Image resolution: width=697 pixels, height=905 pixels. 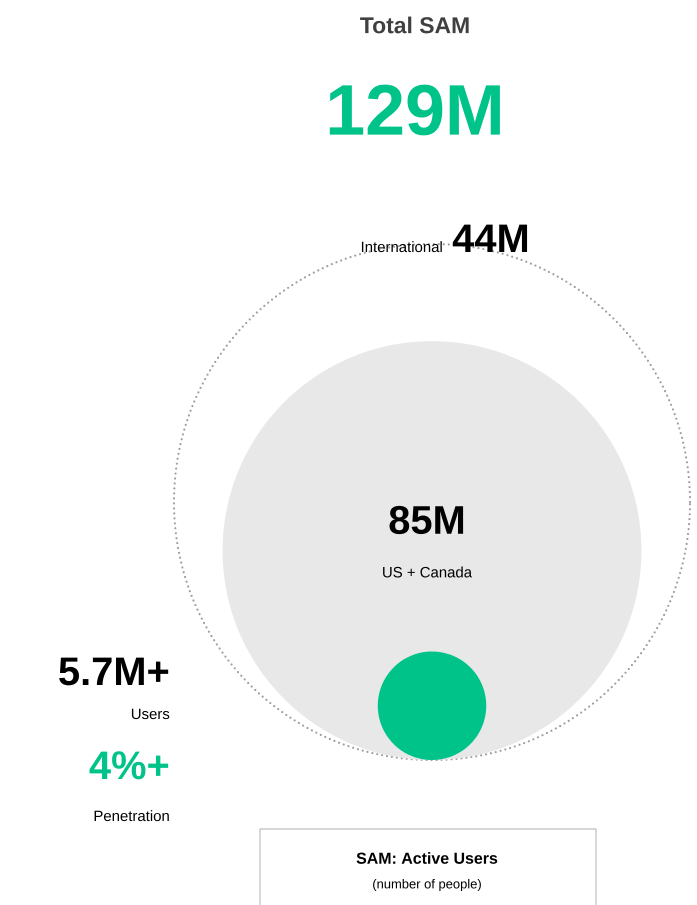 What do you see at coordinates (129, 765) in the screenshot?
I see `text: 4%+` at bounding box center [129, 765].